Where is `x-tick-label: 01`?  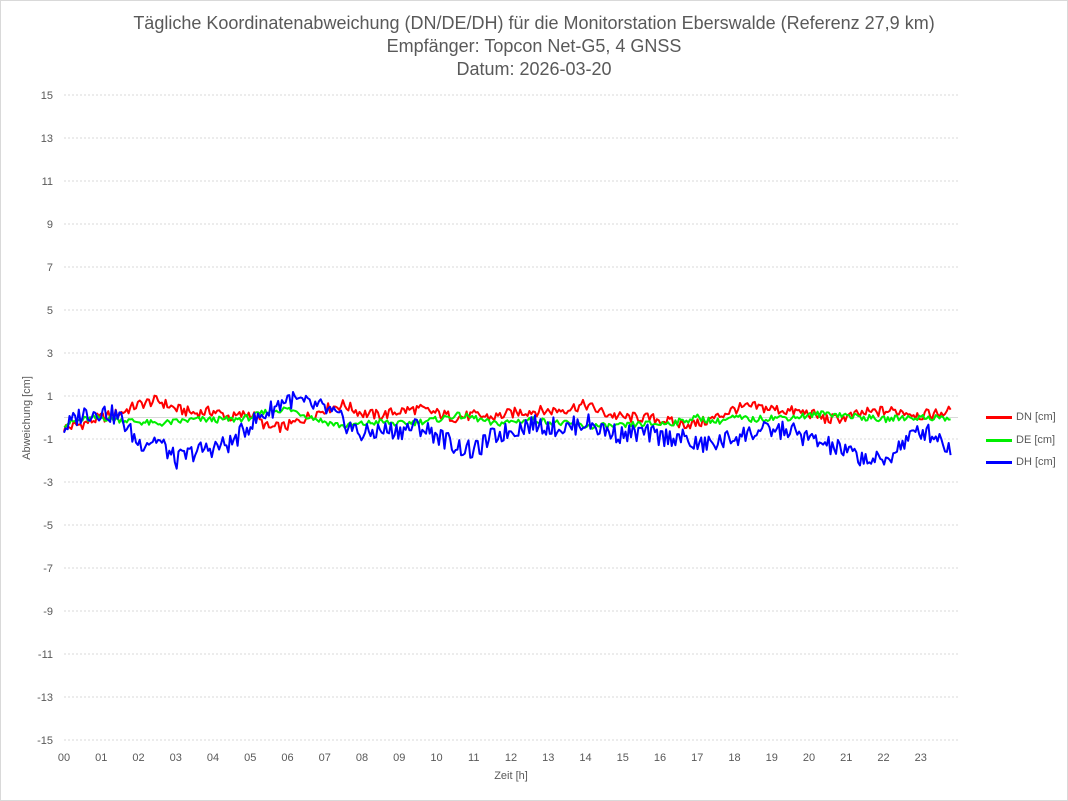 x-tick-label: 01 is located at coordinates (101, 758).